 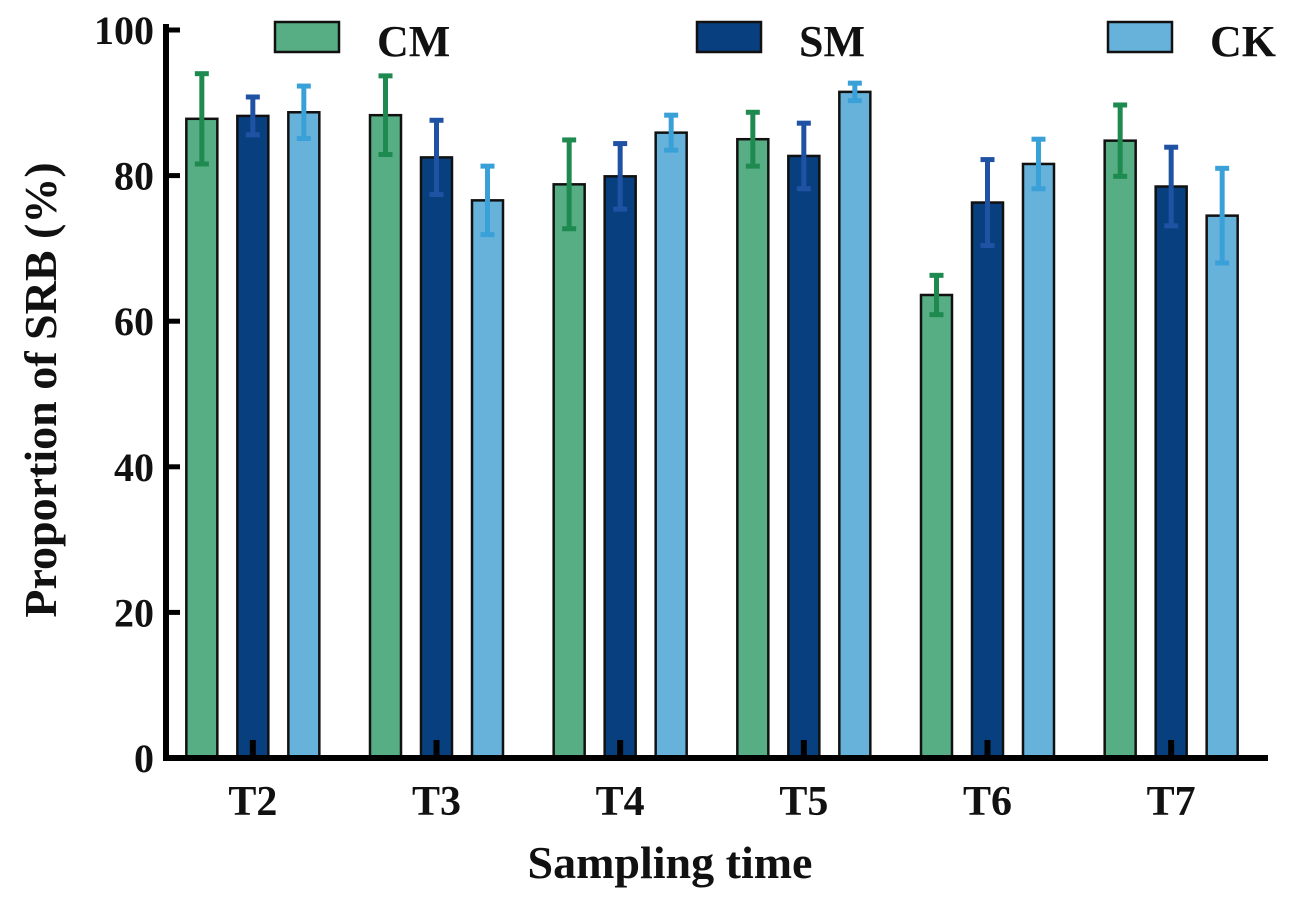 What do you see at coordinates (774, 41) in the screenshot?
I see `legend: CM SM CK` at bounding box center [774, 41].